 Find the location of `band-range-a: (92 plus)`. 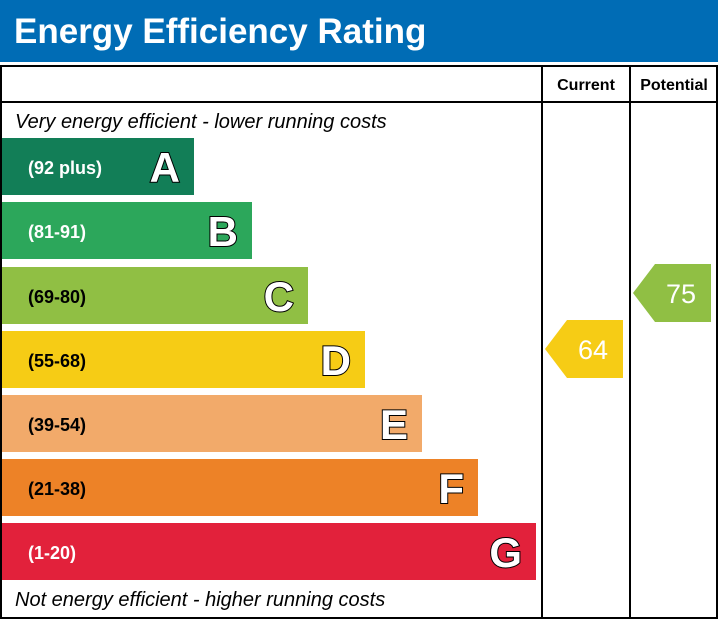

band-range-a: (92 plus) is located at coordinates (65, 168).